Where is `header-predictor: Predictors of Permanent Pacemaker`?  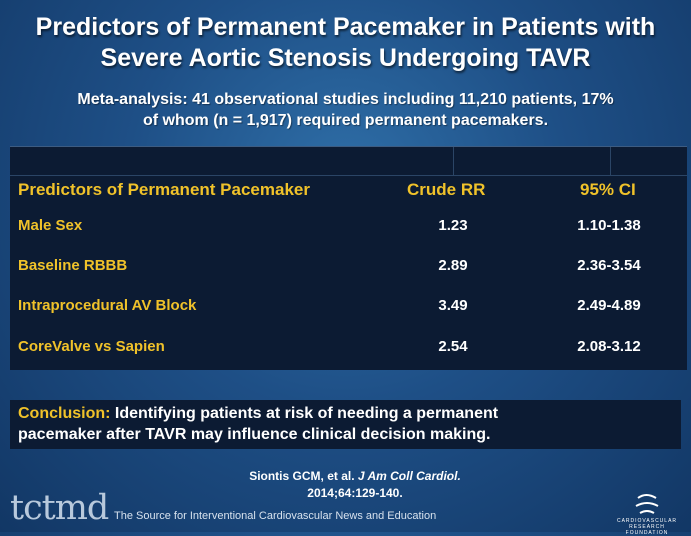
header-predictor: Predictors of Permanent Pacemaker is located at coordinates (164, 189).